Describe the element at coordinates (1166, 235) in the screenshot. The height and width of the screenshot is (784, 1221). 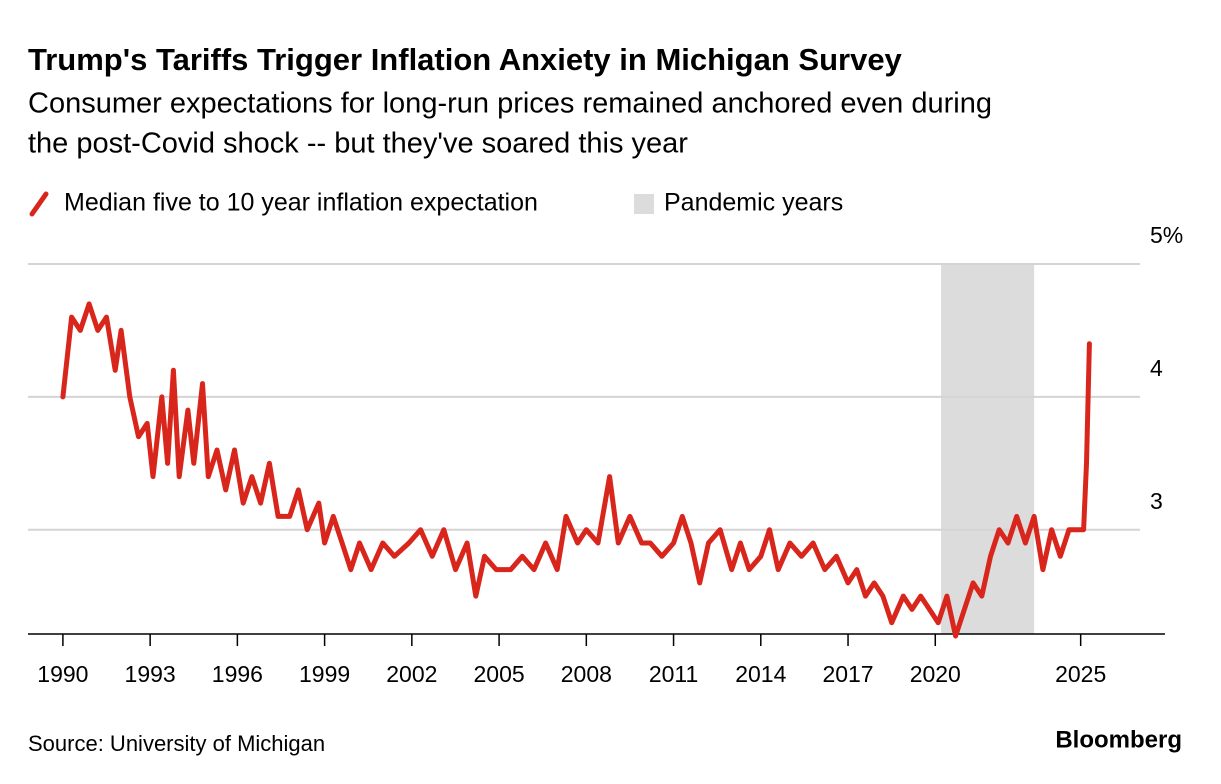
I see `y-tick-label: 5%` at that location.